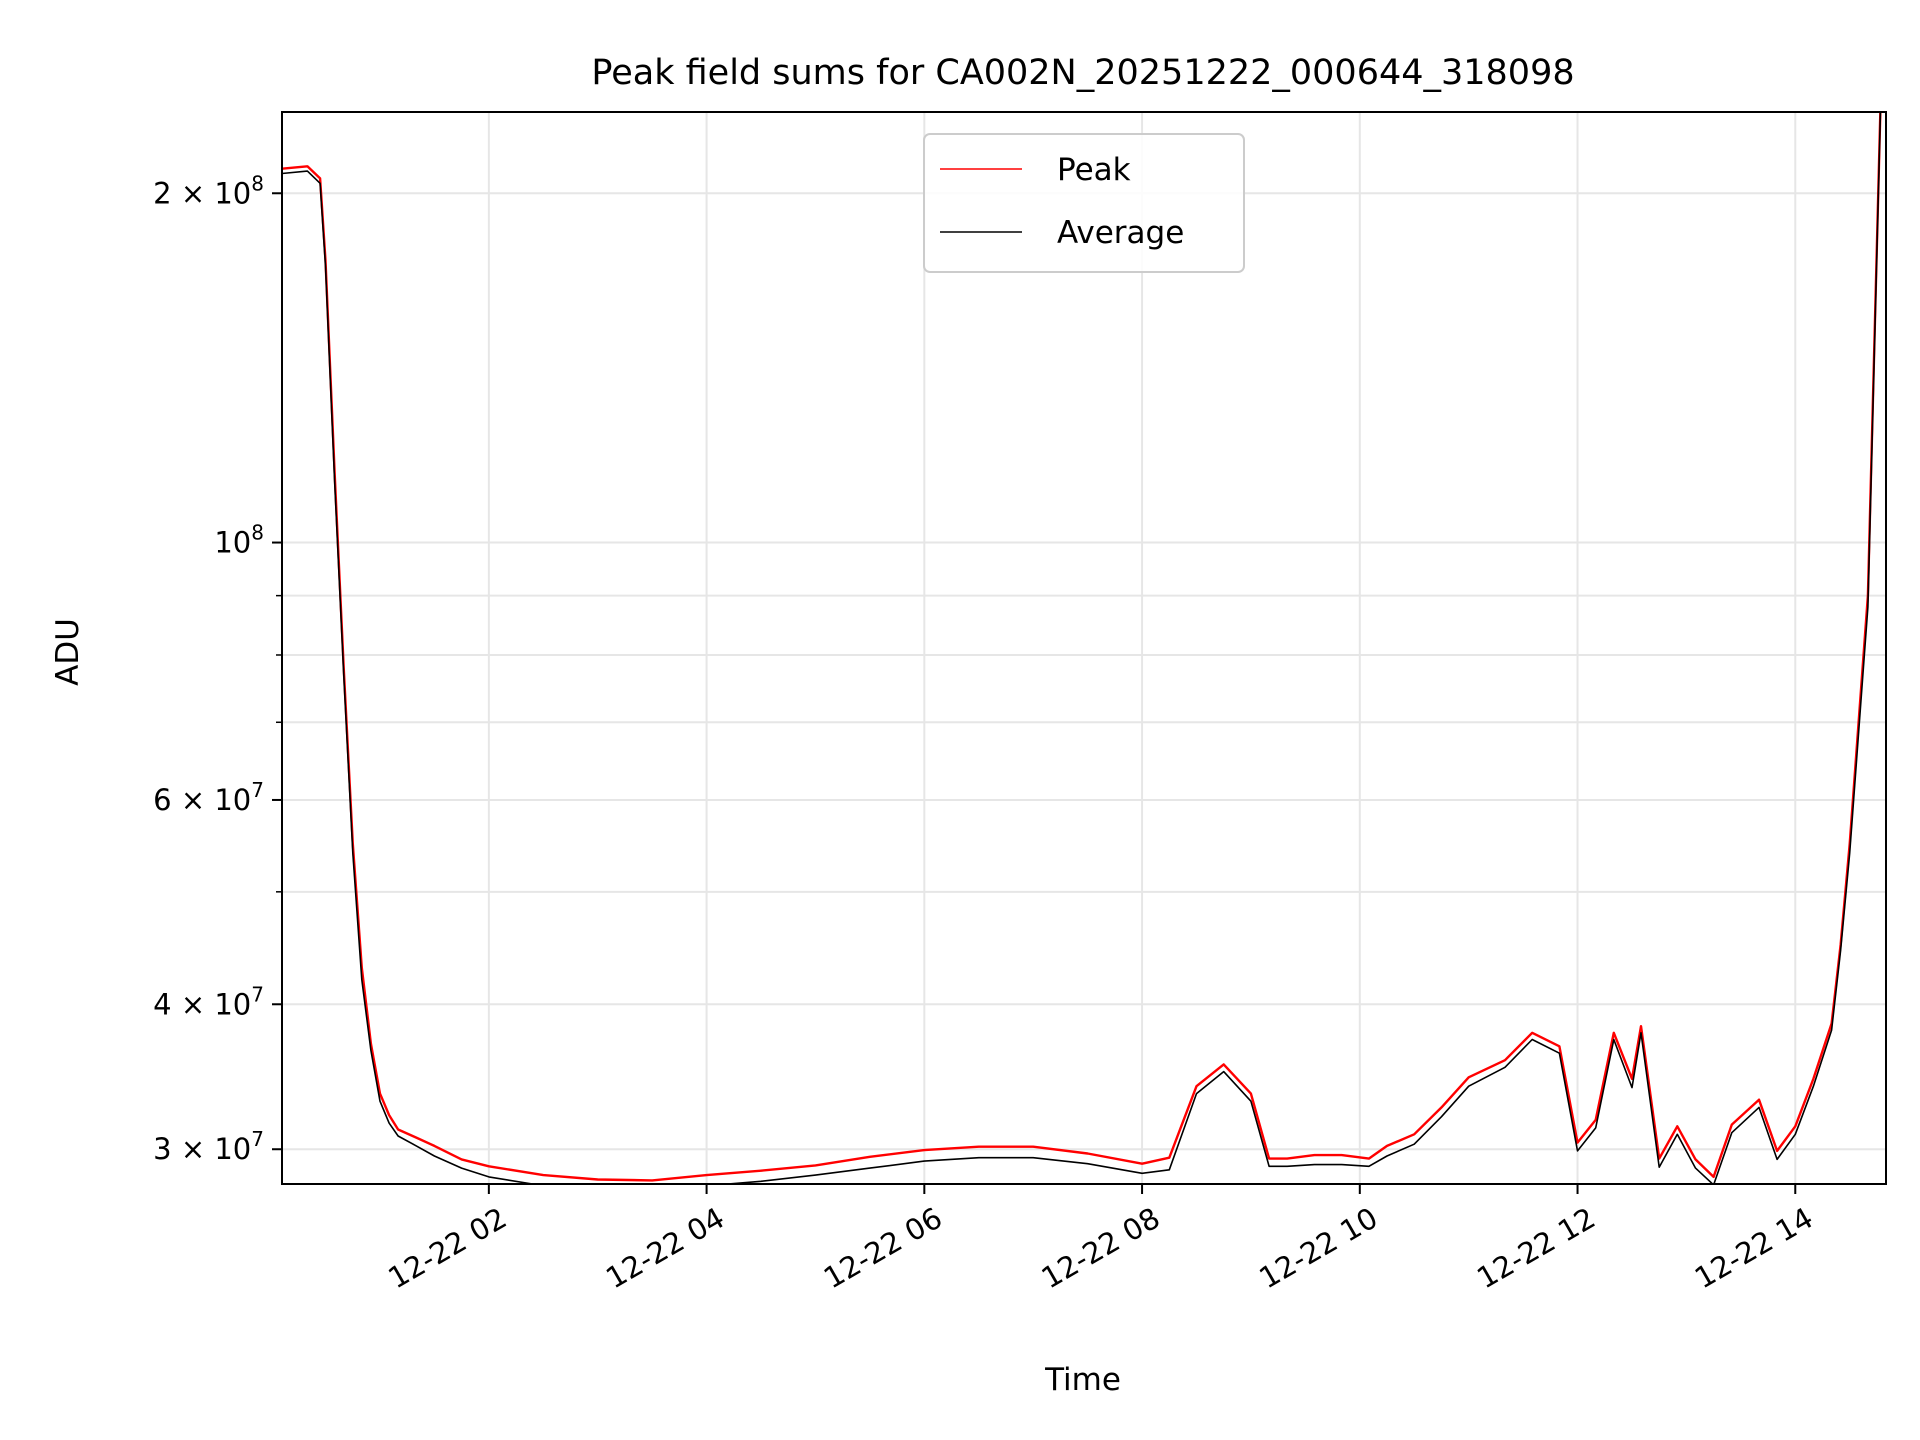  What do you see at coordinates (239, 540) in the screenshot?
I see `y-tick-label-3: 108` at bounding box center [239, 540].